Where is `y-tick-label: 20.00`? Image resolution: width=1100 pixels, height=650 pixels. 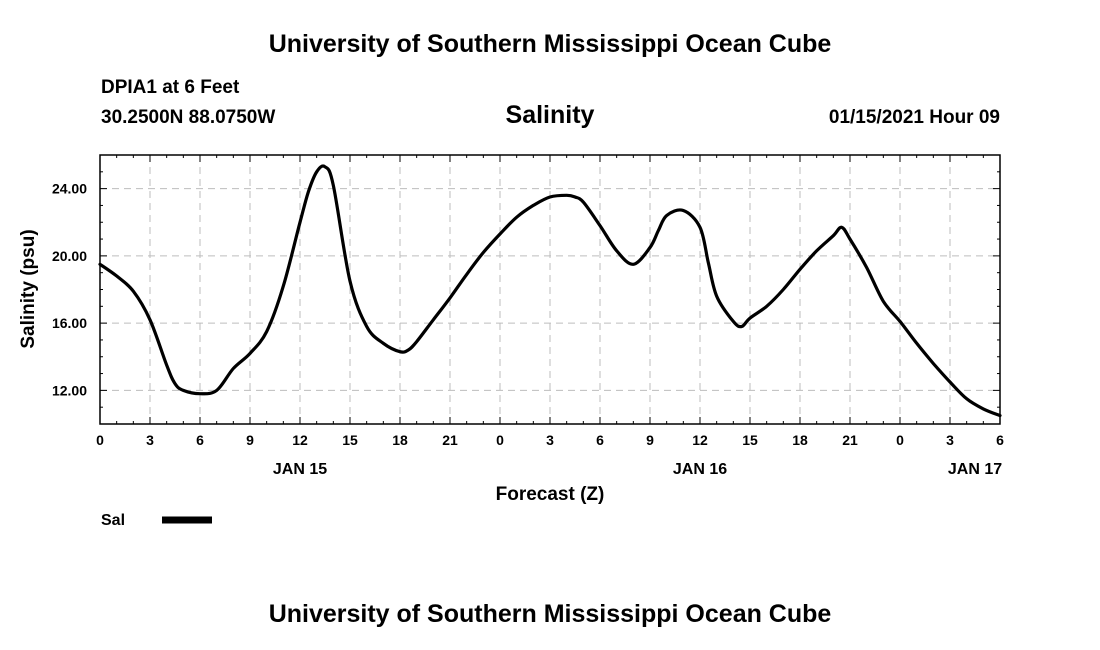 y-tick-label: 20.00 is located at coordinates (69, 256).